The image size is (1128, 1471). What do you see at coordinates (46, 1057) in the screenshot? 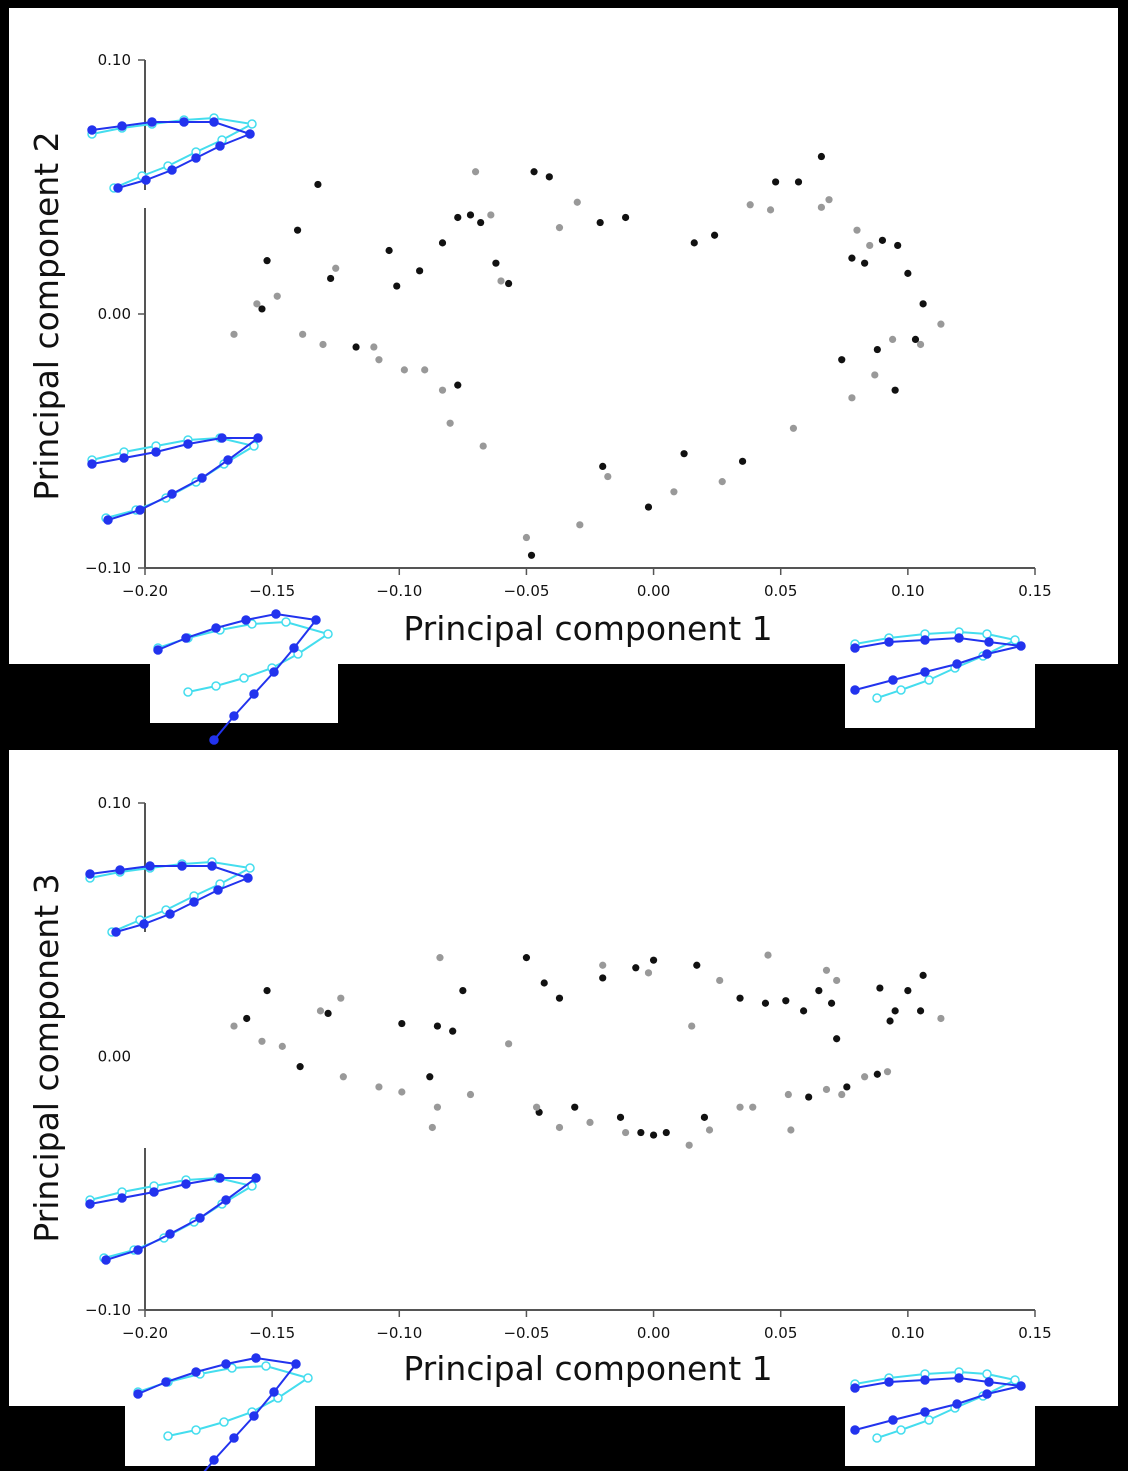
I see `y-axis-title: Principal component 3` at bounding box center [46, 1057].